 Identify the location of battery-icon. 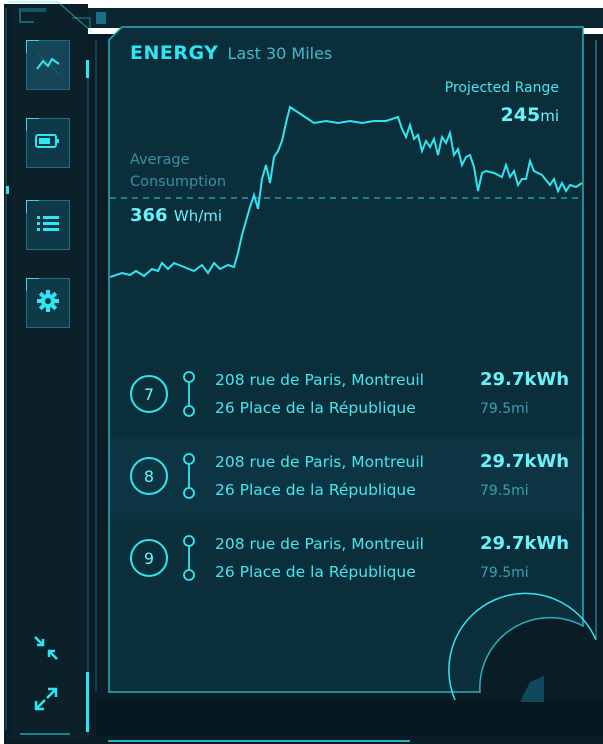
(48, 143).